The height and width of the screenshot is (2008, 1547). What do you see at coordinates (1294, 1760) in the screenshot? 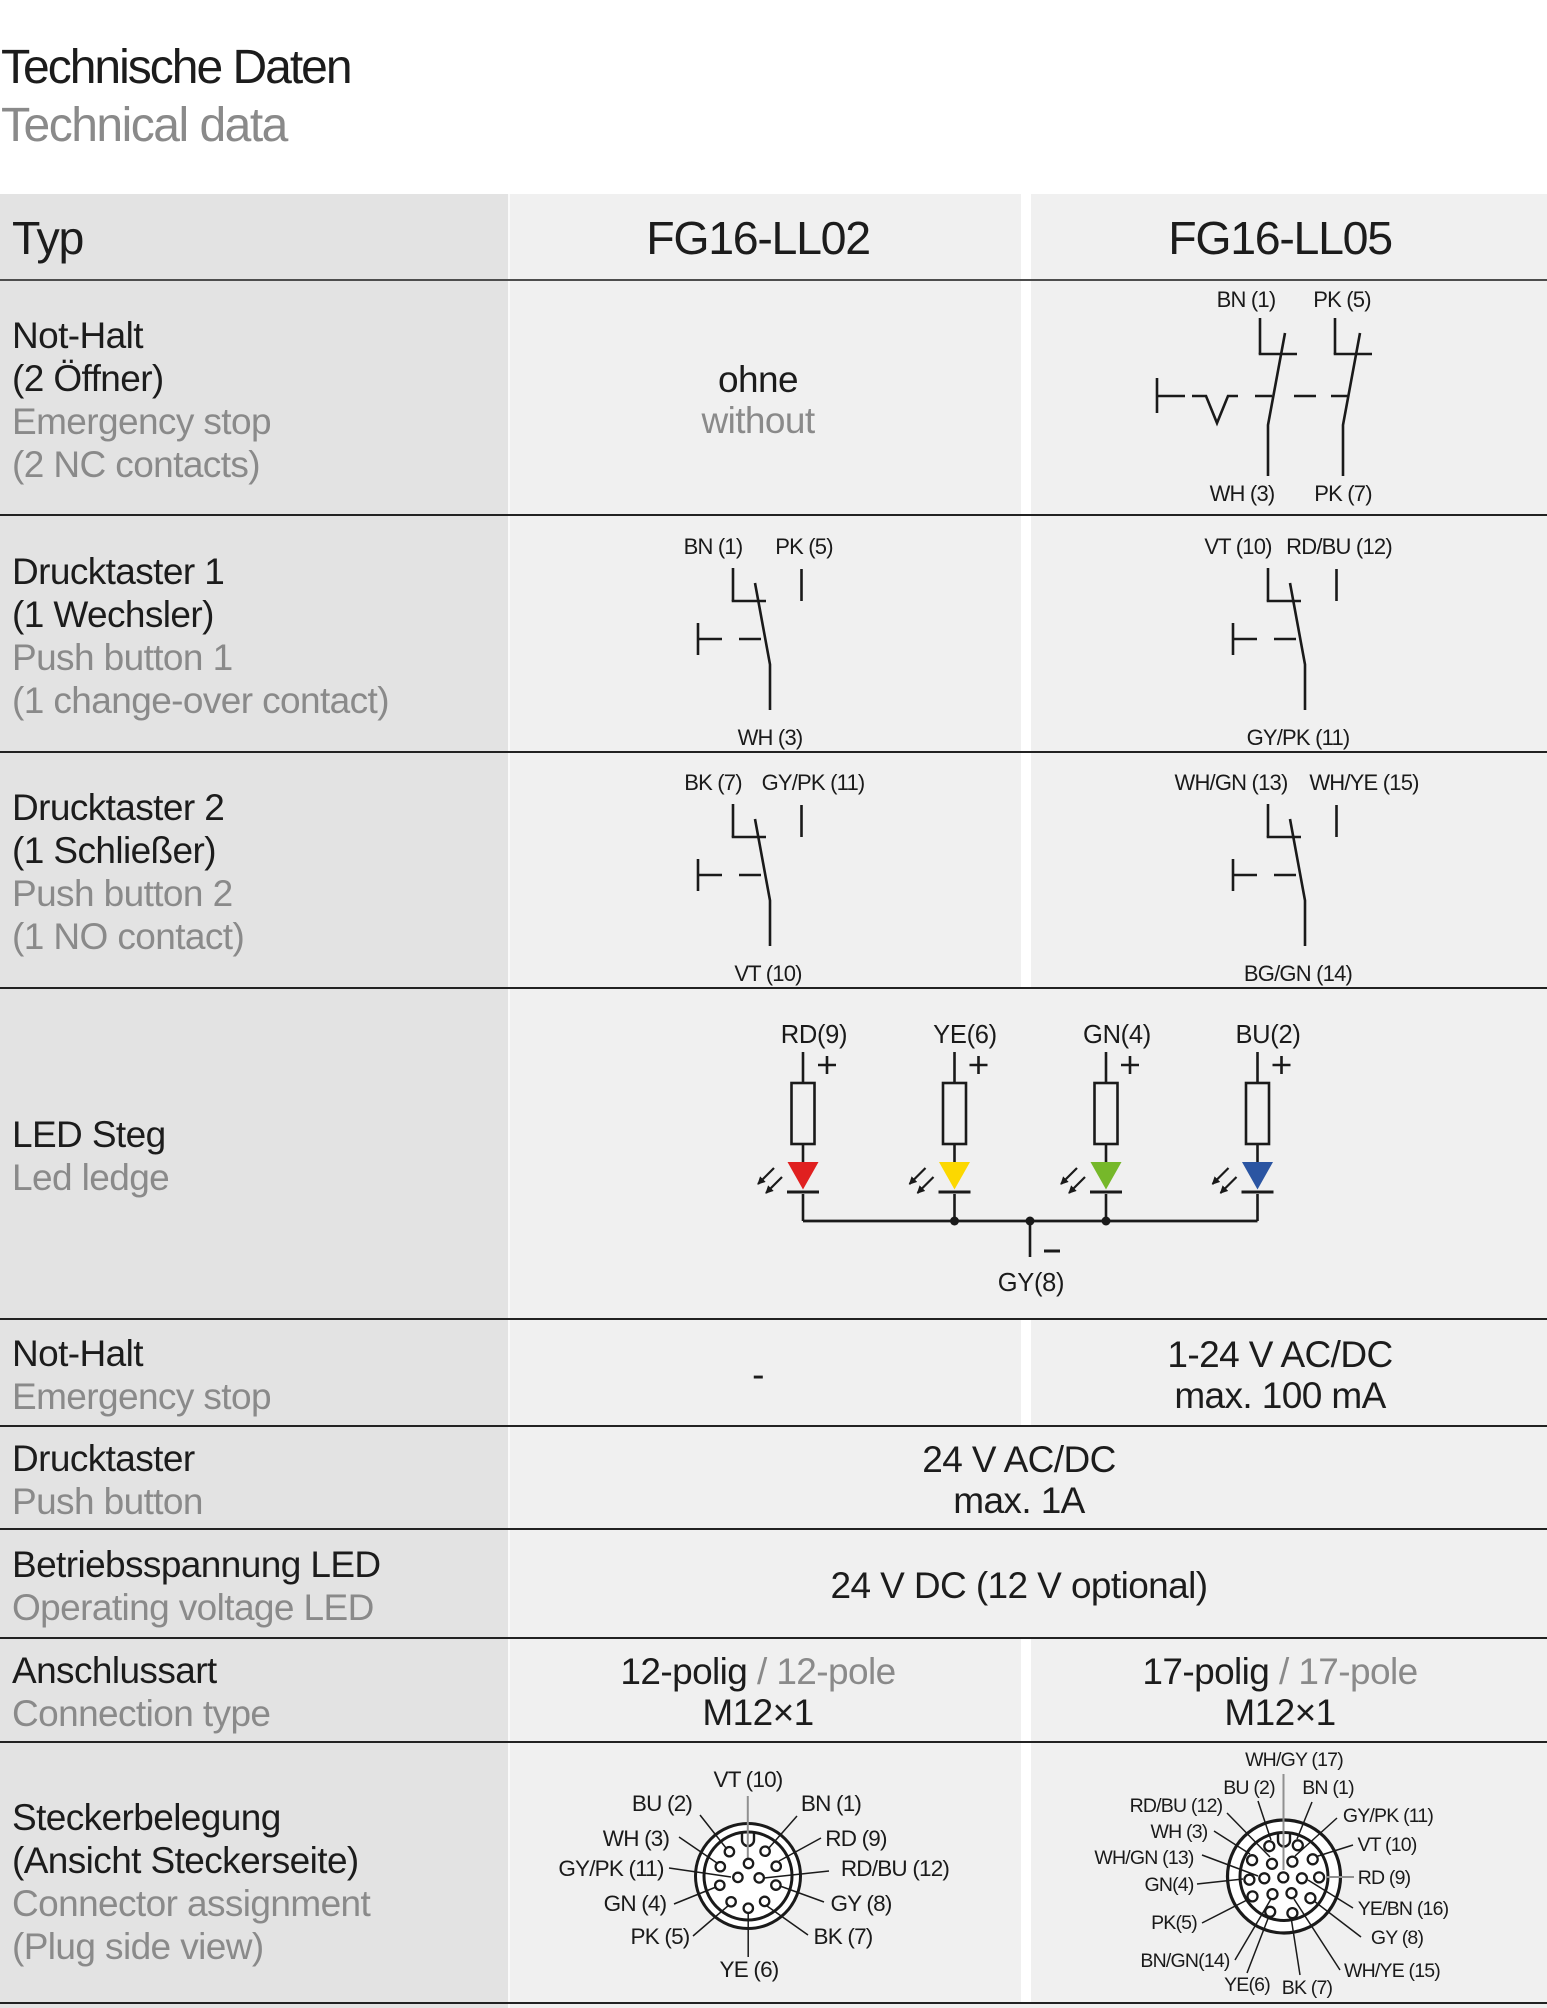
I see `svg-text: WH/GY (17)` at bounding box center [1294, 1760].